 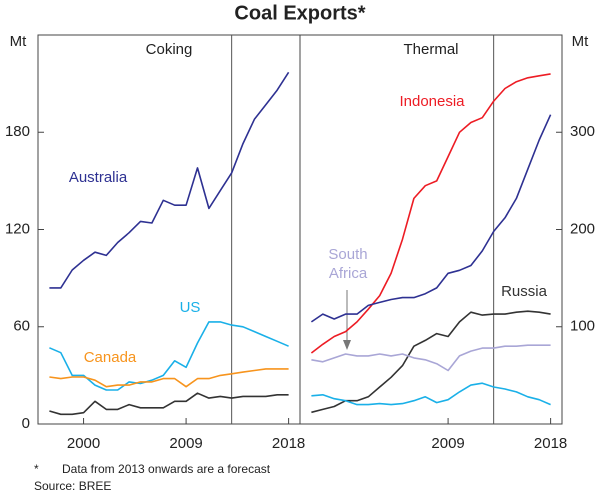 What do you see at coordinates (98, 177) in the screenshot?
I see `series-label: Australia` at bounding box center [98, 177].